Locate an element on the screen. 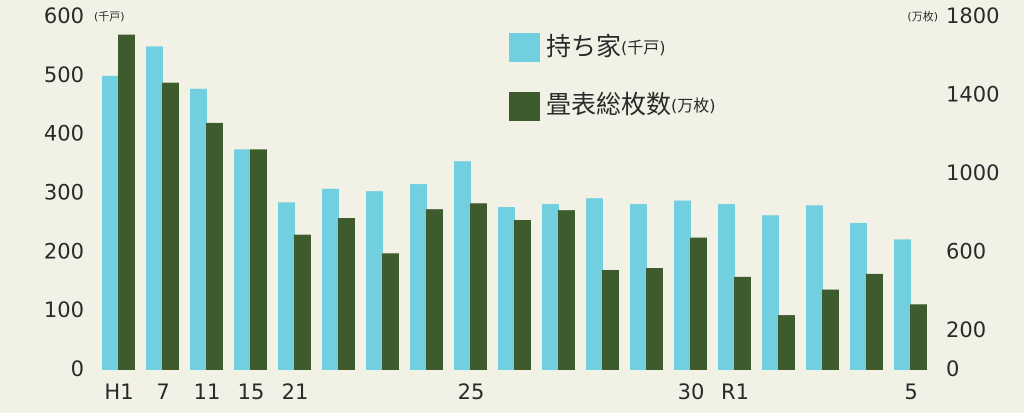 This screenshot has height=413, width=1024. x-tick-label: 15 is located at coordinates (251, 392).